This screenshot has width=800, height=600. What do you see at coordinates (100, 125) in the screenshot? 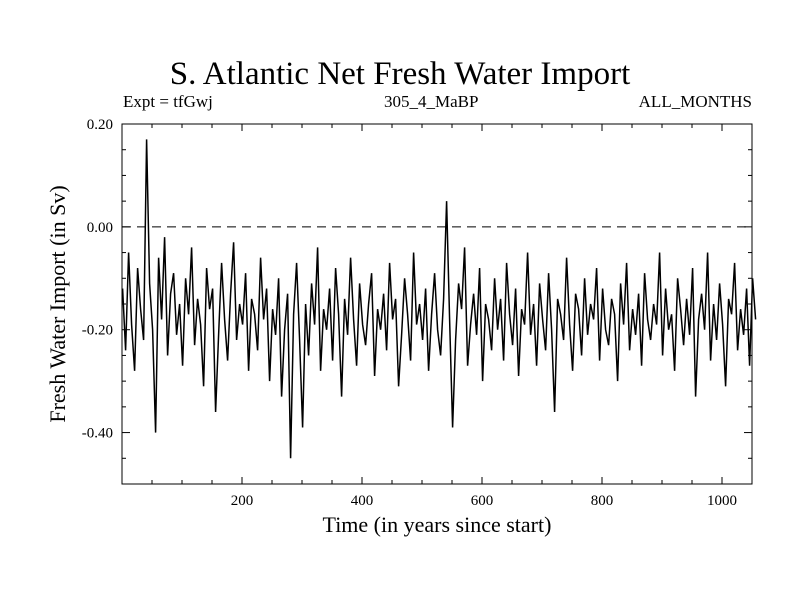
I see `y-tick-label: 0.20` at bounding box center [100, 125].